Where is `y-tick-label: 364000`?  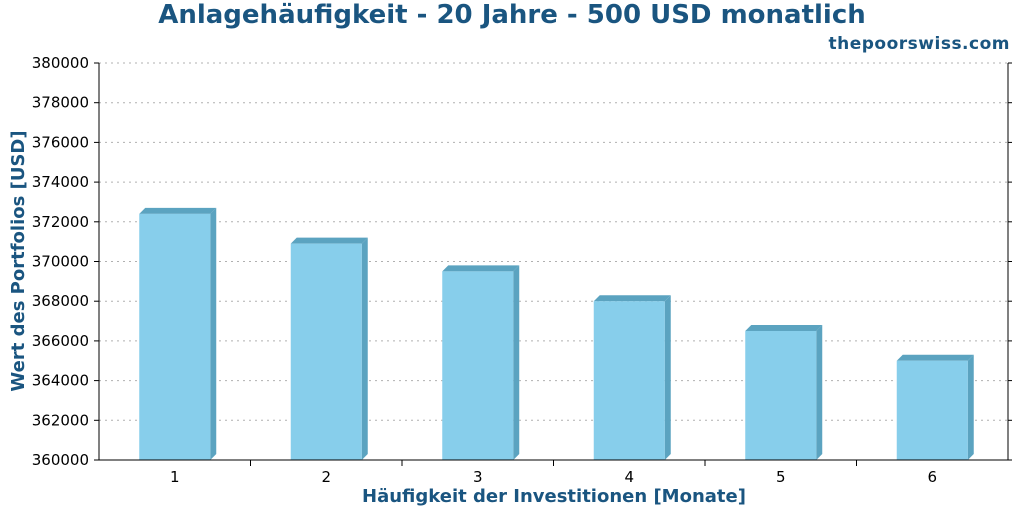
y-tick-label: 364000 is located at coordinates (60, 381).